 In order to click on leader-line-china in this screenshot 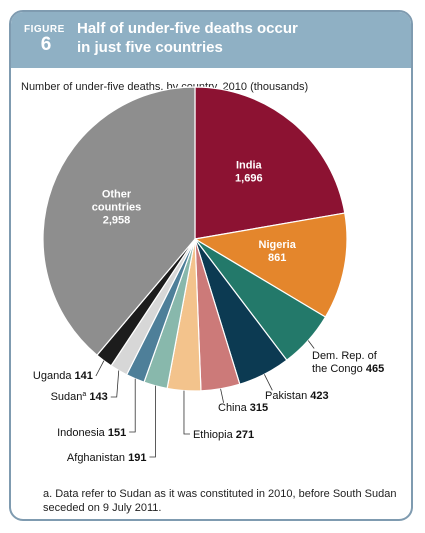, I will do `click(222, 395)`.